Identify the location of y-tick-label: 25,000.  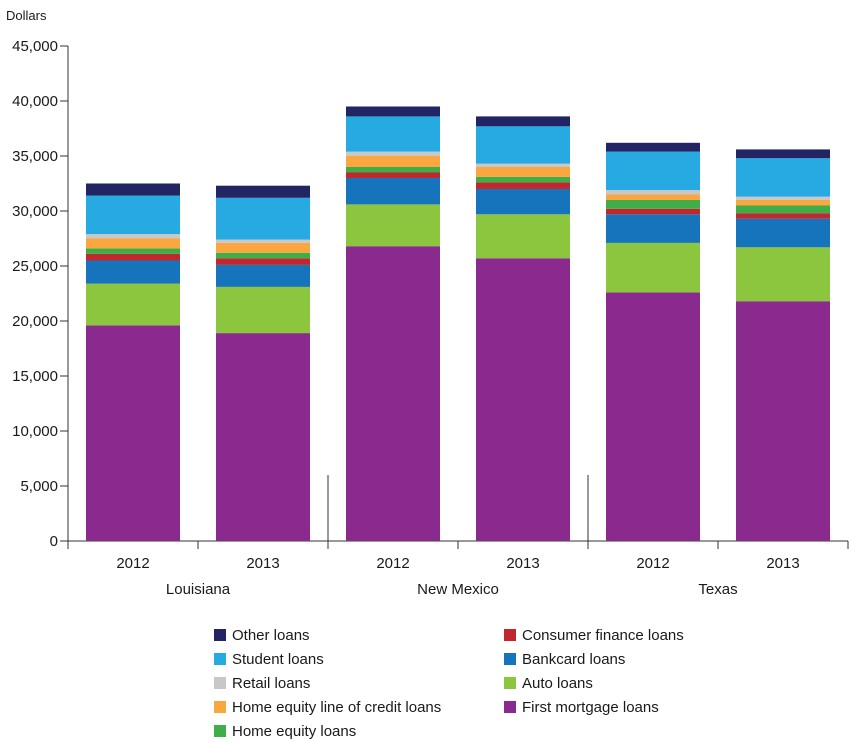
(35, 266).